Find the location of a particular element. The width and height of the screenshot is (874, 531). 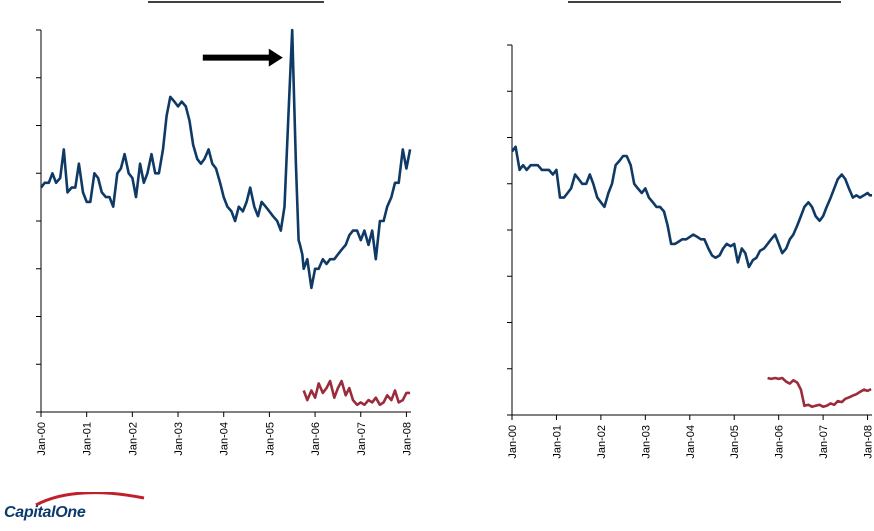

series-line-primary is located at coordinates (691, 207).